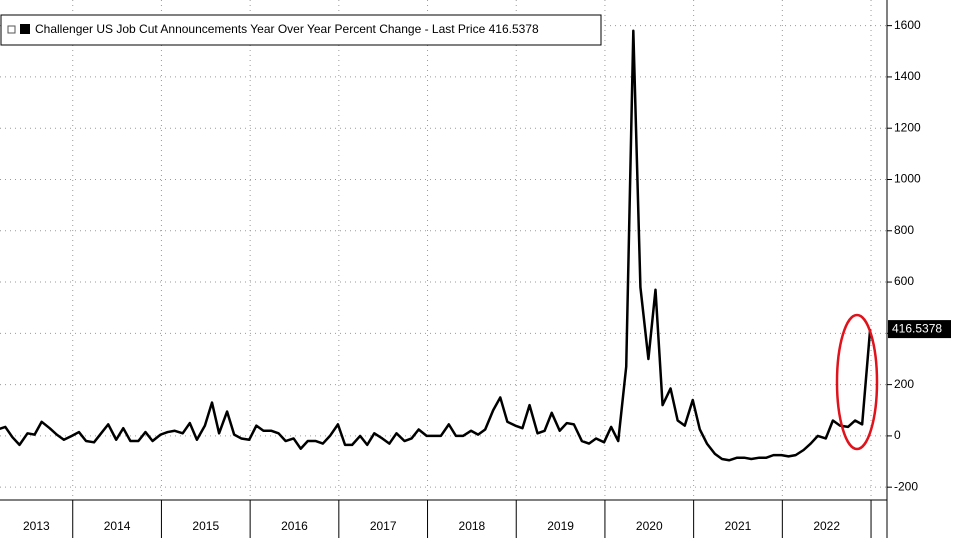  What do you see at coordinates (649, 526) in the screenshot?
I see `x-tick-label: 2020` at bounding box center [649, 526].